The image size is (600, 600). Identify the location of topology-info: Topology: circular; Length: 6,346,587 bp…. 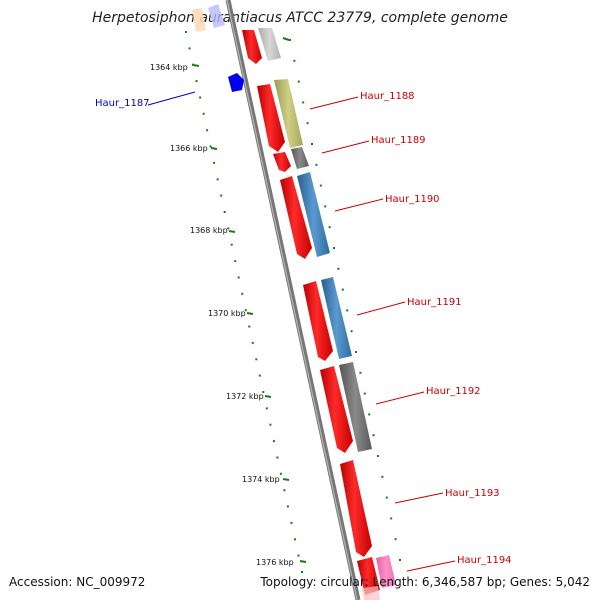
(425, 582).